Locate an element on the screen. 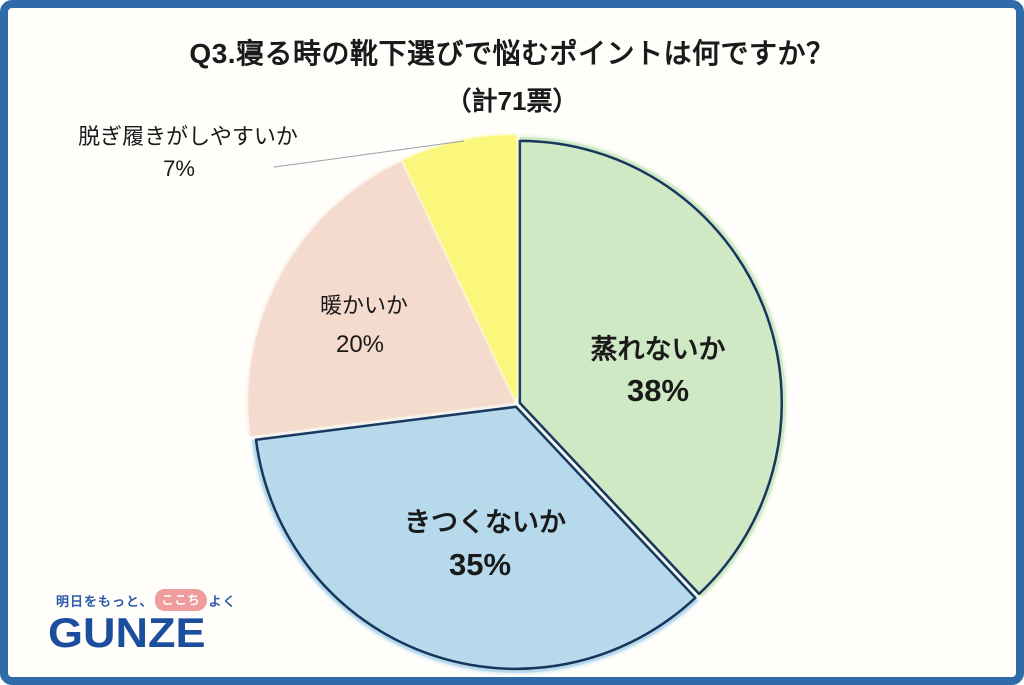  slice-pct-kitsukunaika: 35% is located at coordinates (480, 564).